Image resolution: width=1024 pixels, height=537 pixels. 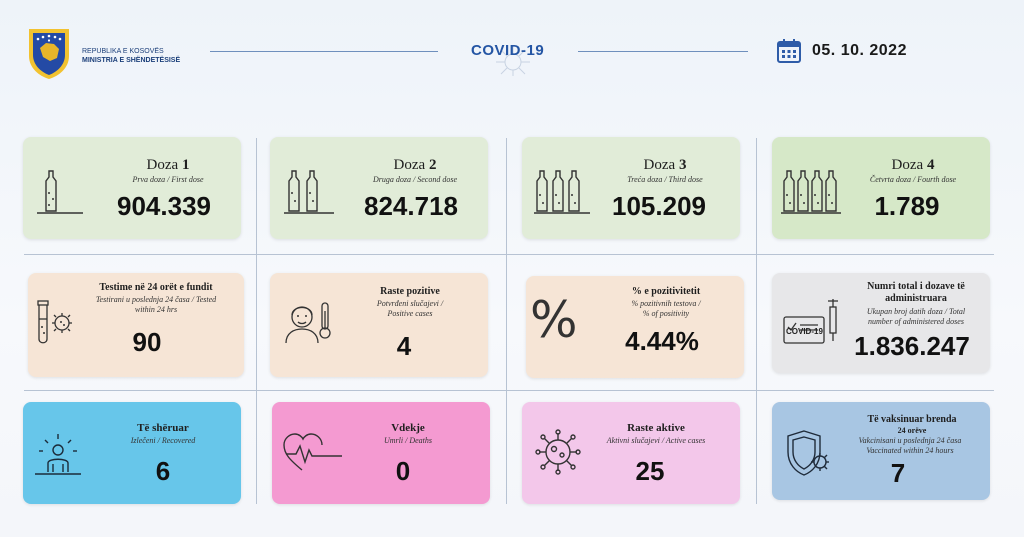 What do you see at coordinates (60, 192) in the screenshot?
I see `vial-icon` at bounding box center [60, 192].